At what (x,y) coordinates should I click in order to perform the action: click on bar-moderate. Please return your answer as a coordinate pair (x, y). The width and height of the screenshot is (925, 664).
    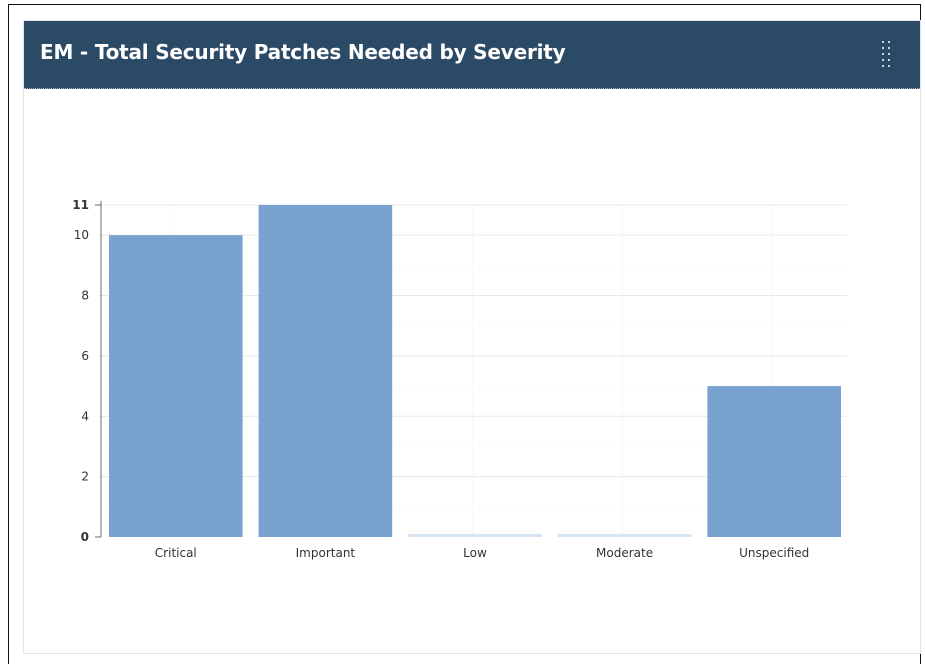
    Looking at the image, I should click on (624, 535).